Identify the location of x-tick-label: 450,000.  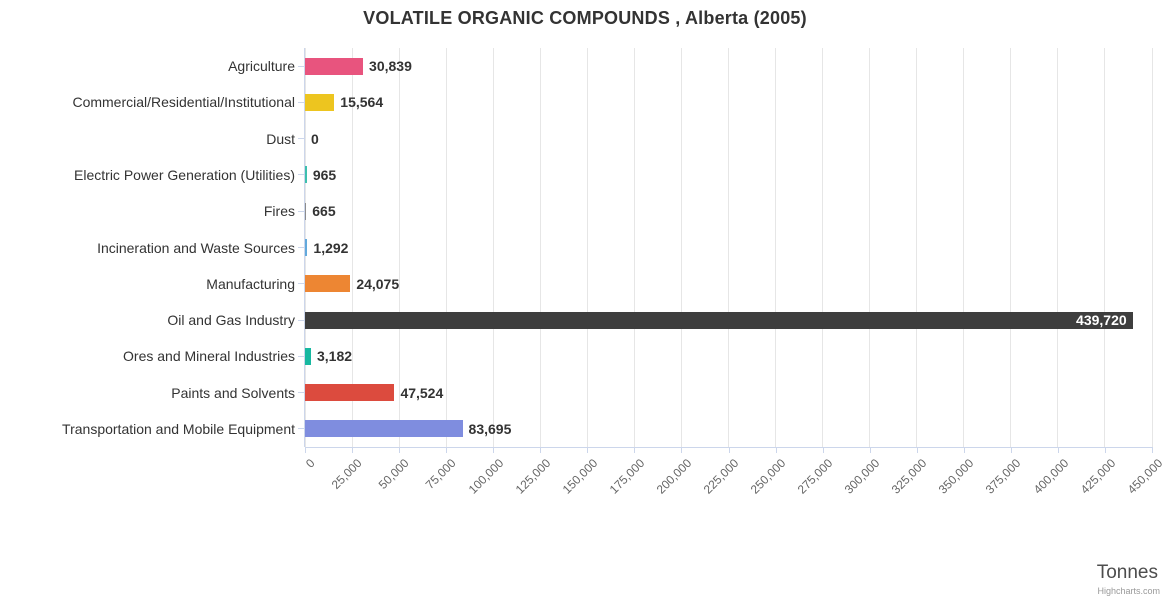
(1144, 476).